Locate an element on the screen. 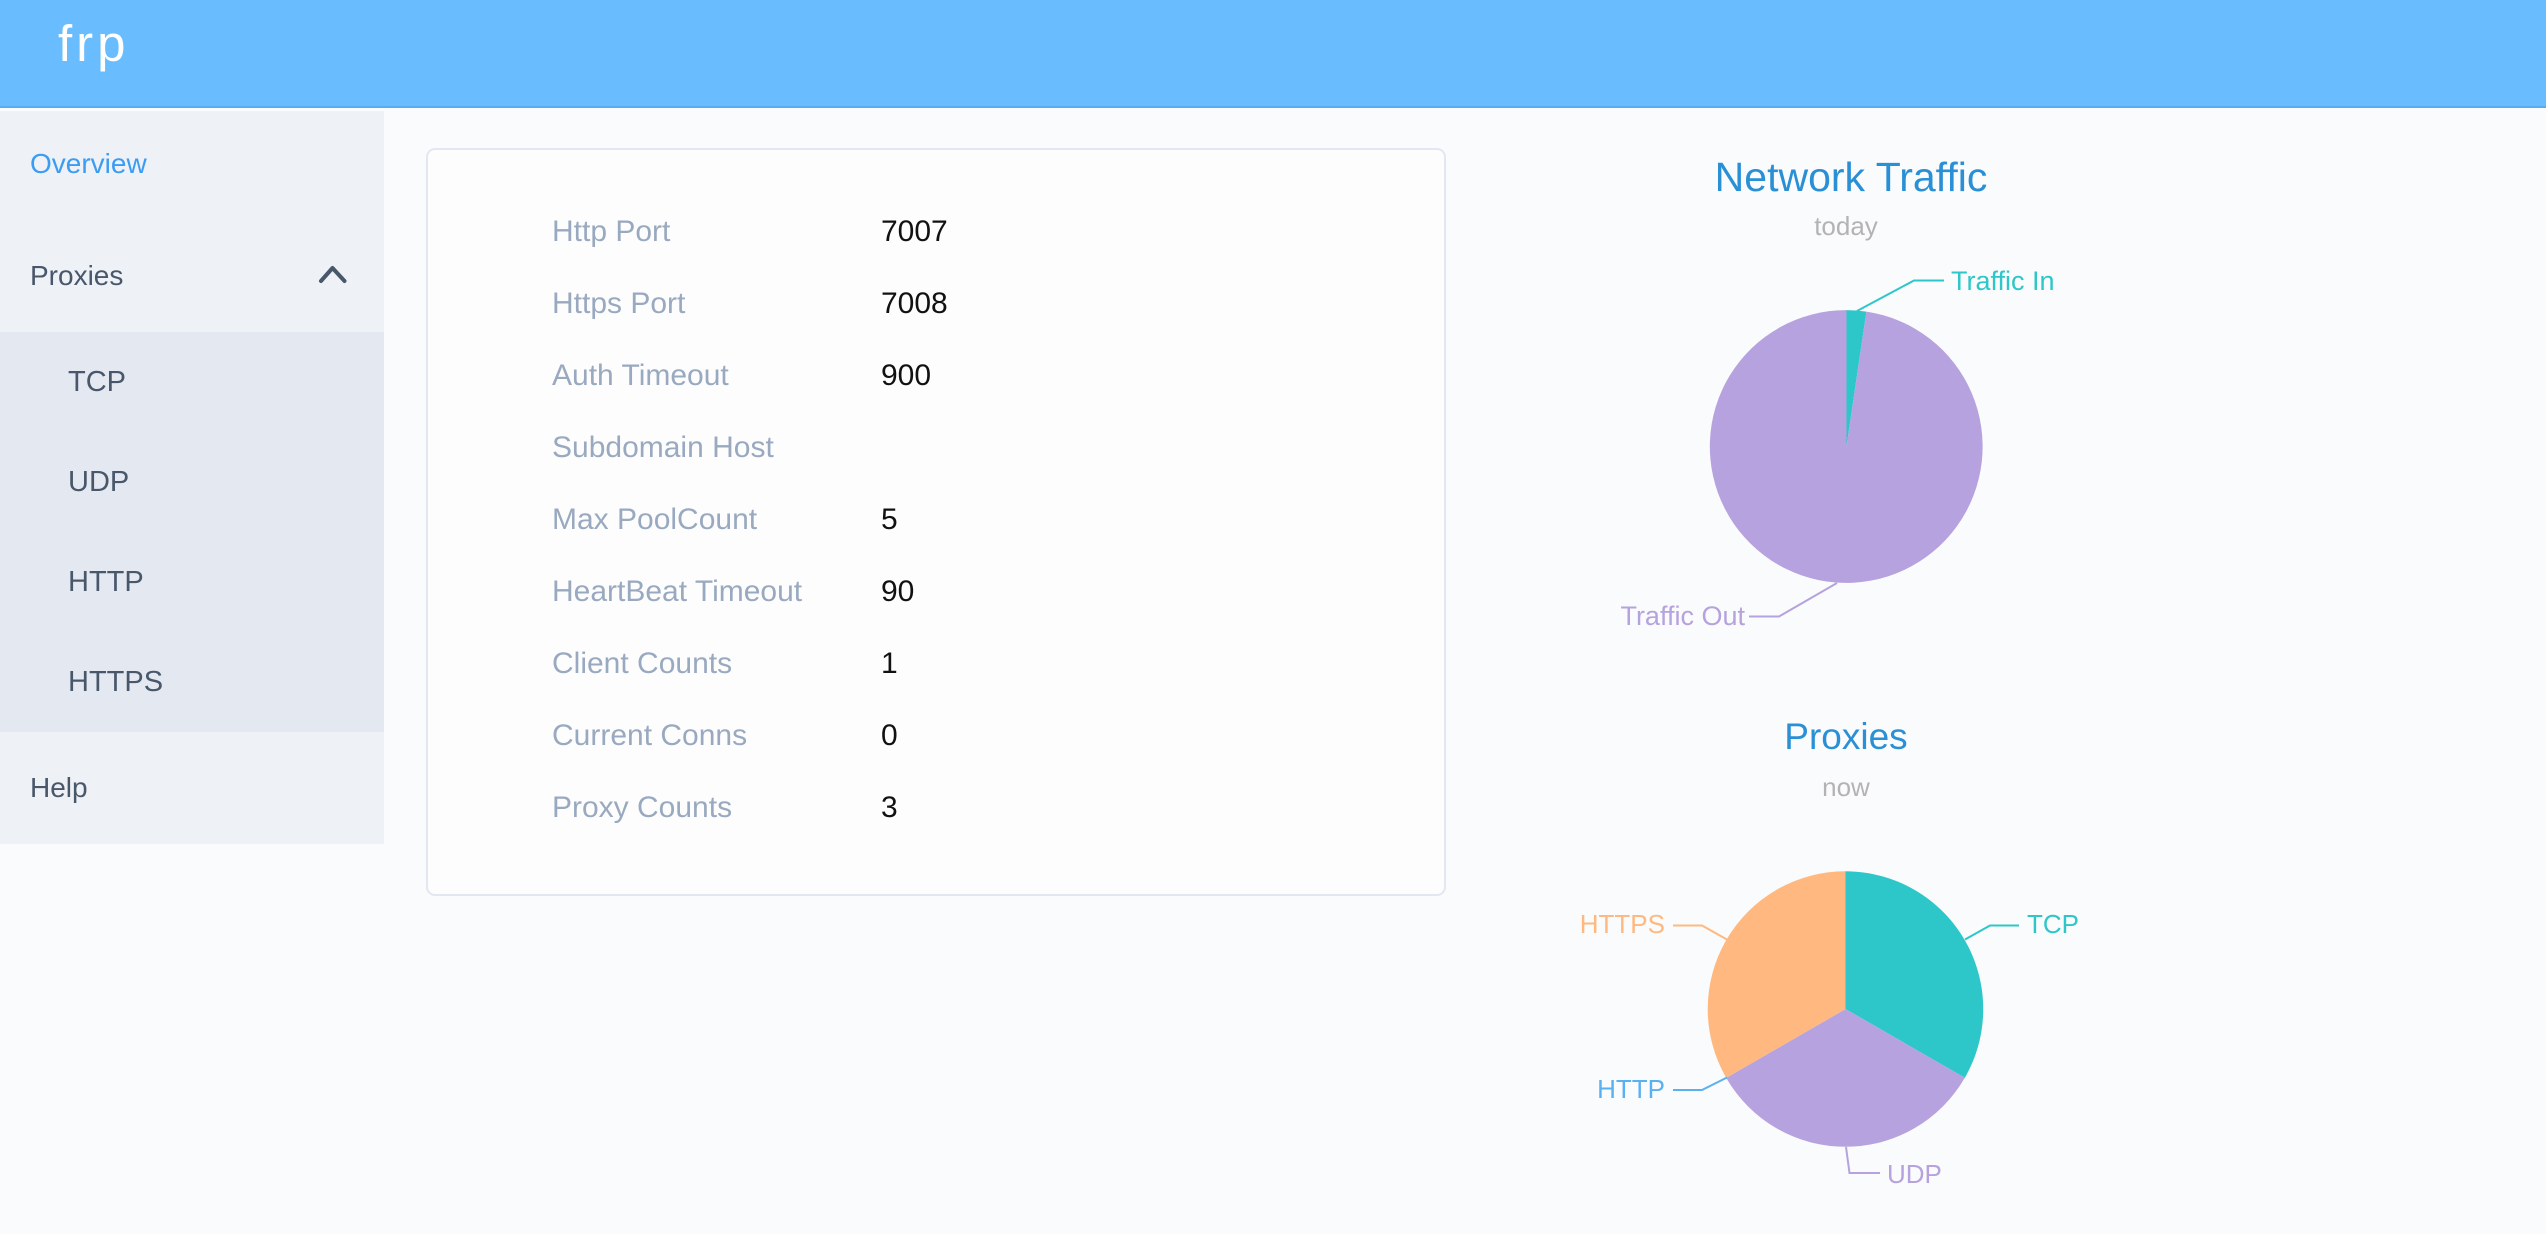  svg-text: HTTP is located at coordinates (1631, 1089).